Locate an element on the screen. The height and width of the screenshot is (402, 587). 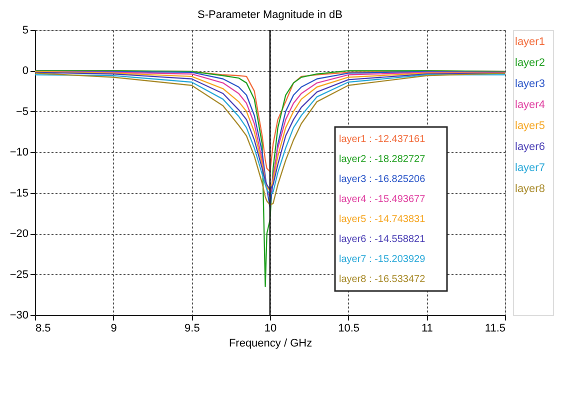
annotation: layer5 : -14.743831 is located at coordinates (382, 219).